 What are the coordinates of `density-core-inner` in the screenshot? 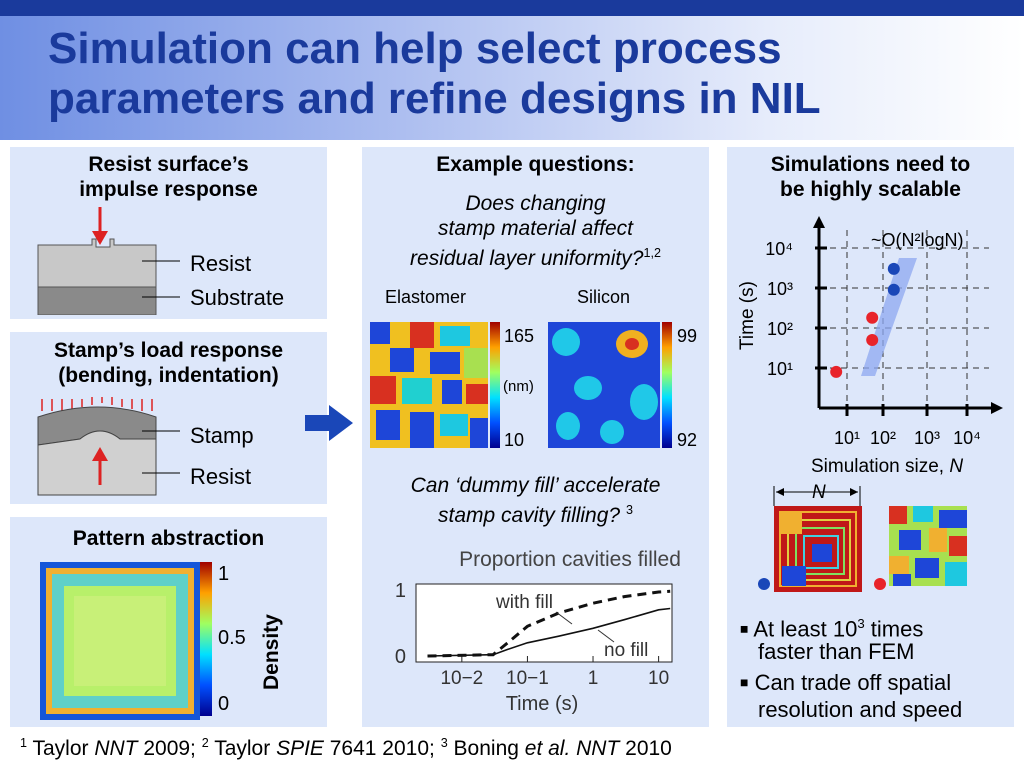 It's located at (120, 641).